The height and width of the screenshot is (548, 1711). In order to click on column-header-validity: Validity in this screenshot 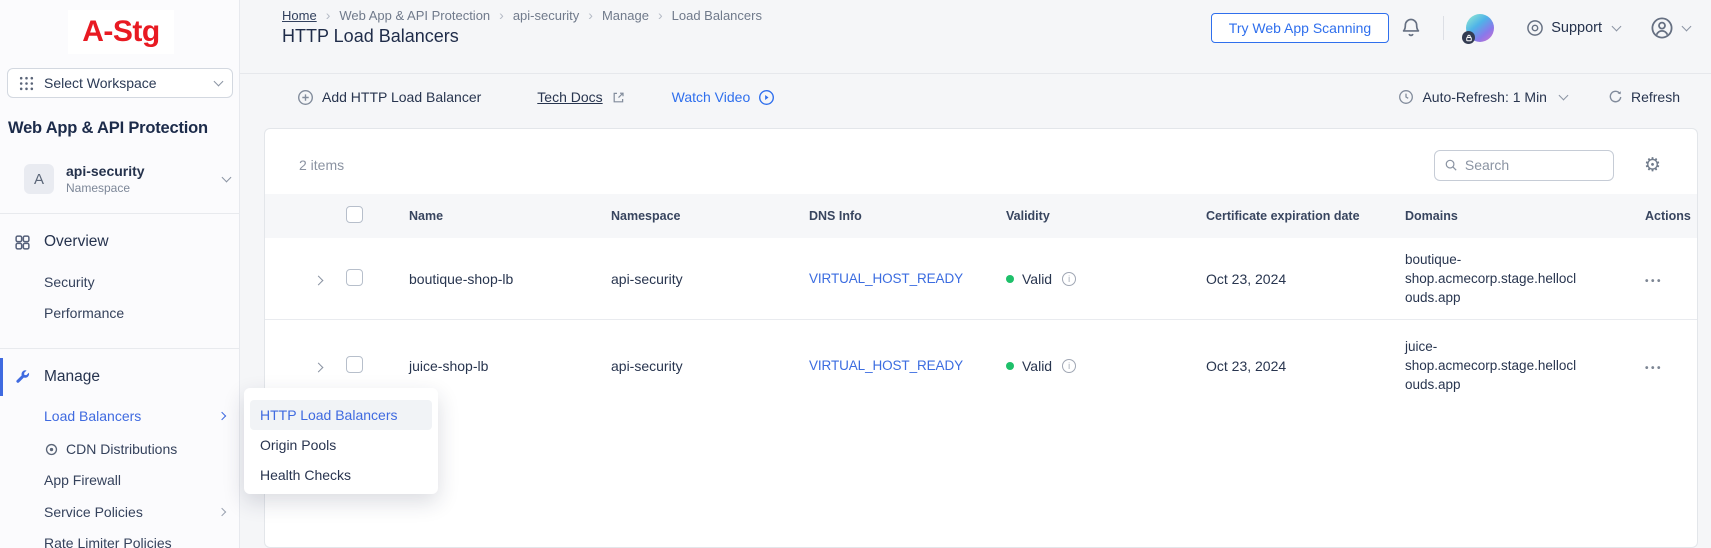, I will do `click(1028, 216)`.